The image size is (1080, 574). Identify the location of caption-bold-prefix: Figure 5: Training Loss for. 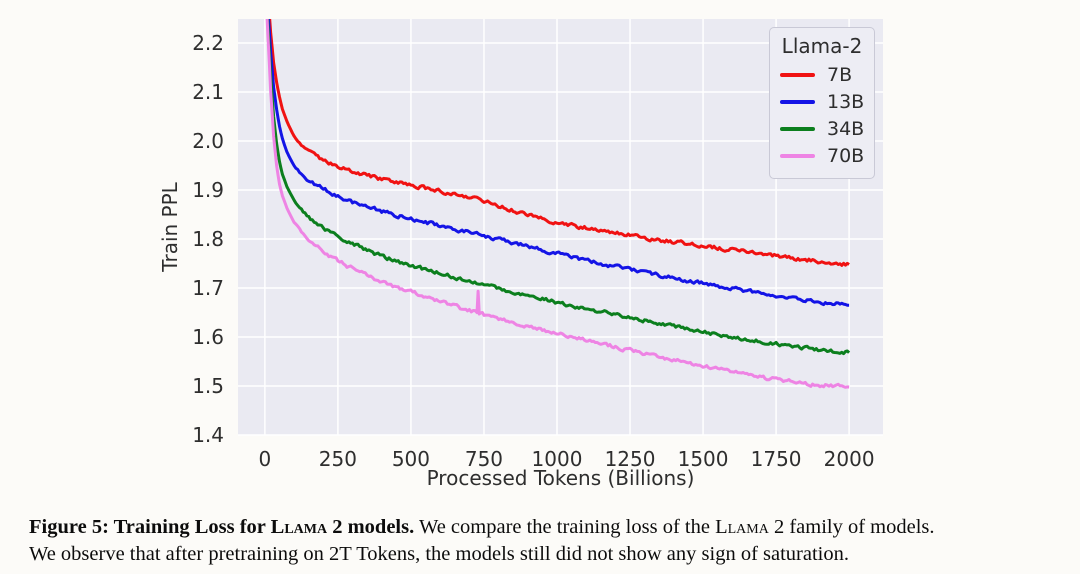
(150, 527).